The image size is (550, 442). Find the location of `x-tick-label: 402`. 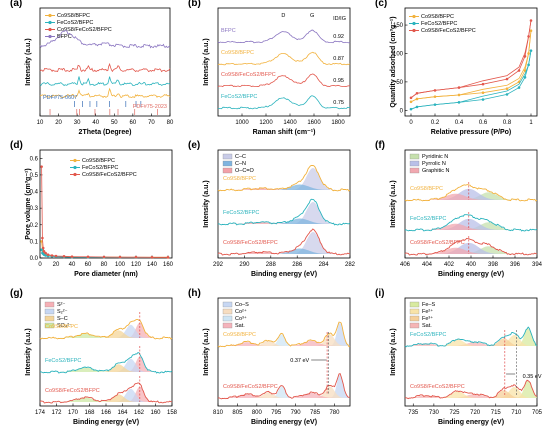

x-tick-label: 402 is located at coordinates (449, 265).